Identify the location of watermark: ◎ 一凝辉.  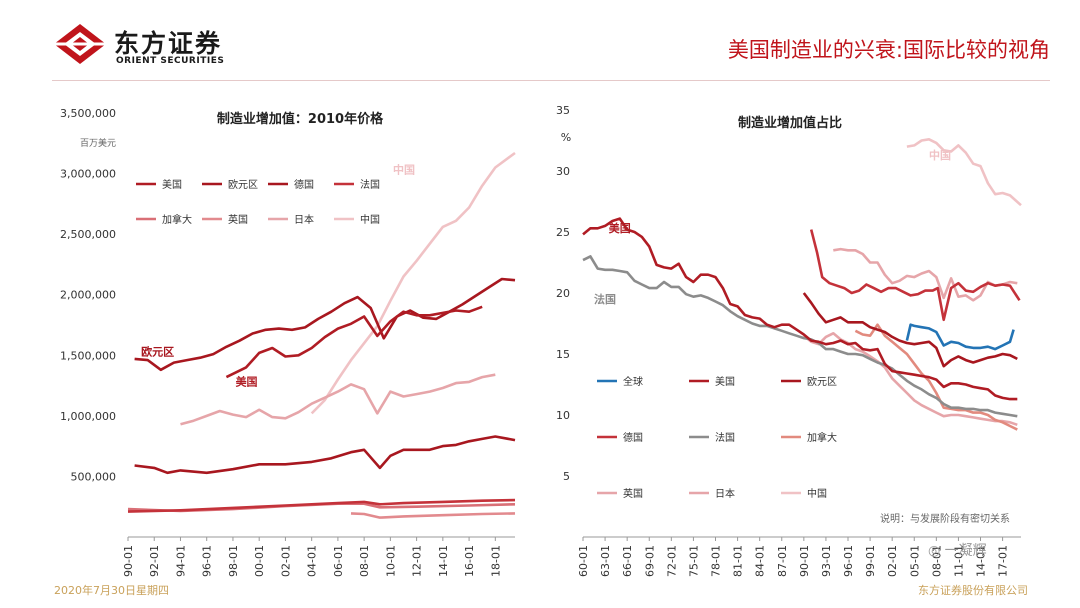
(957, 550).